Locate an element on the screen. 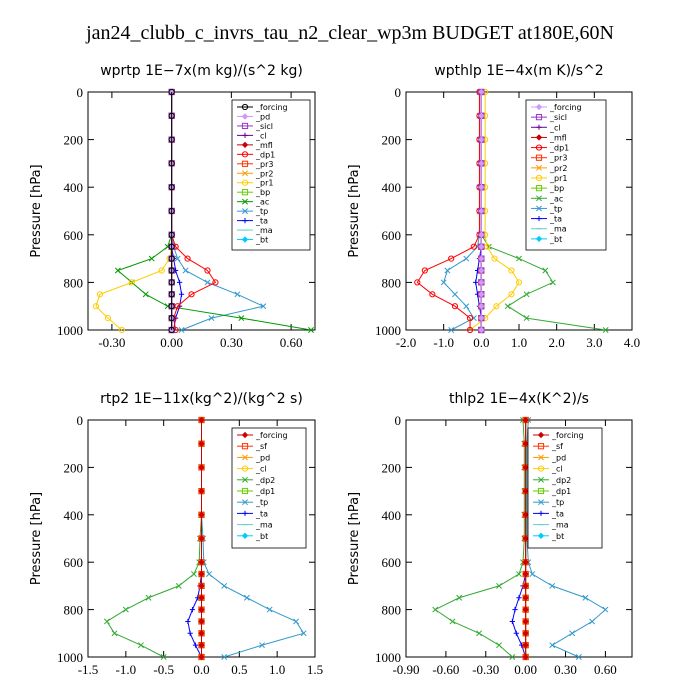 This screenshot has width=700, height=700. x-tick-label: -1.0 is located at coordinates (443, 342).